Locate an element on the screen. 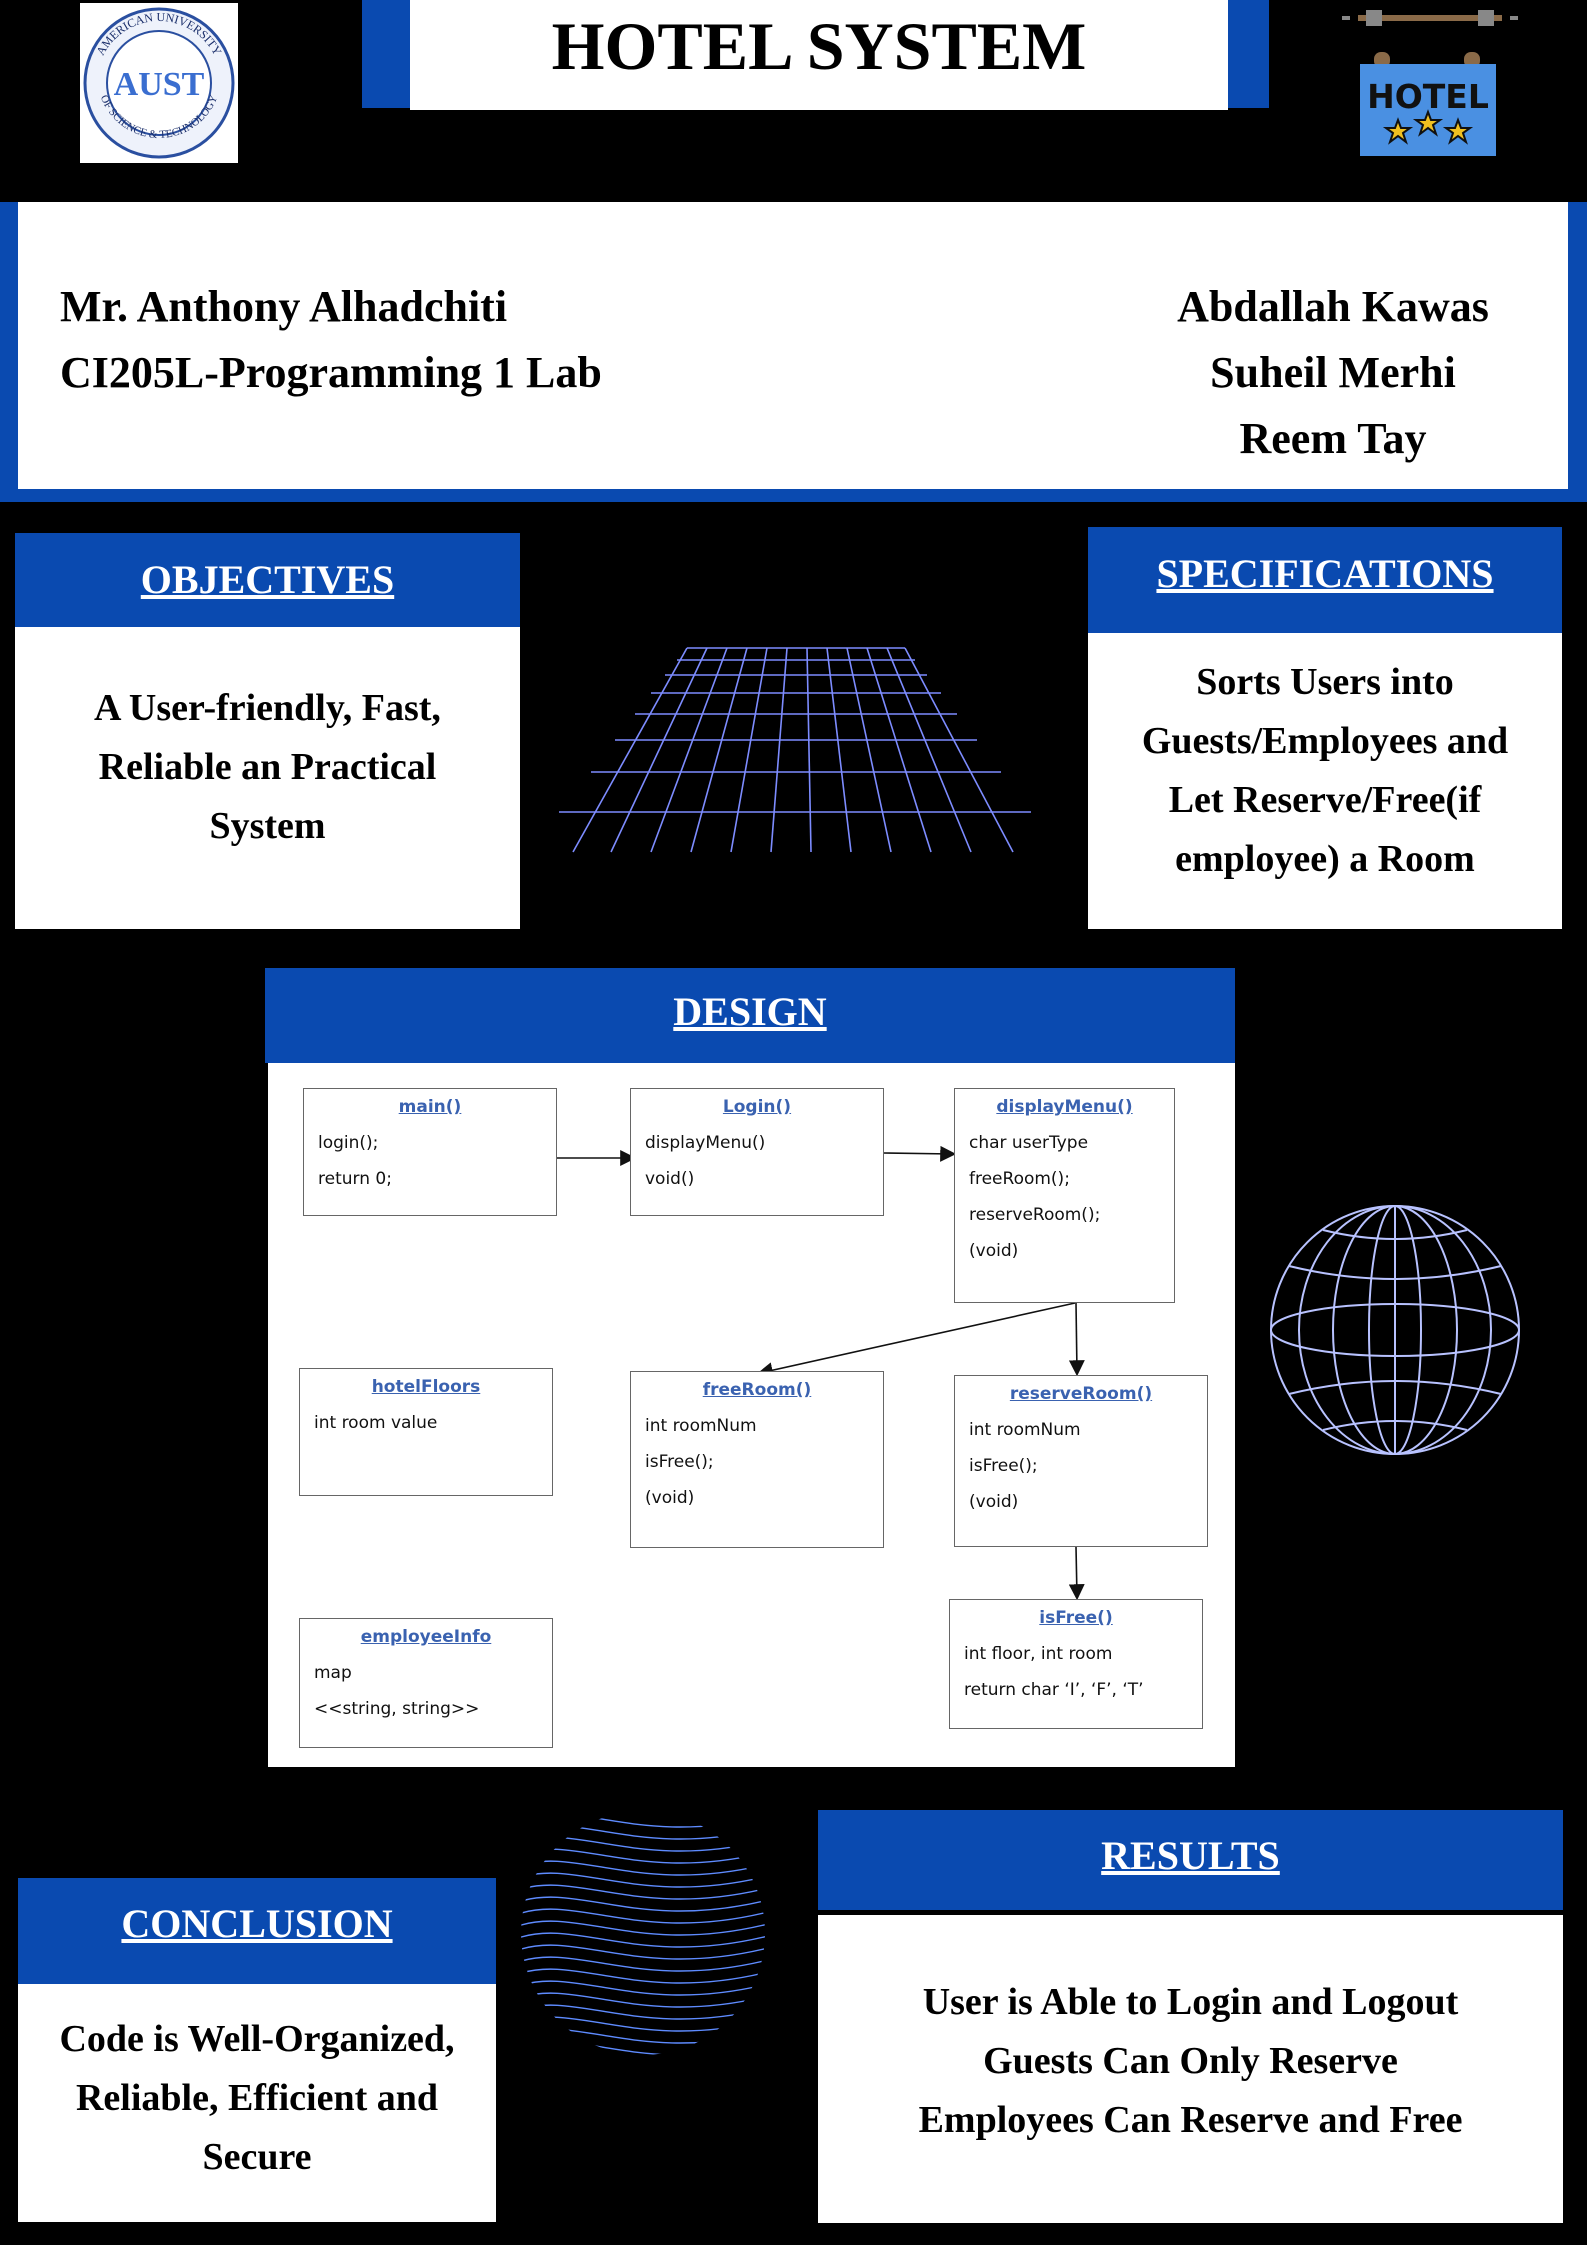 The height and width of the screenshot is (2245, 1587). uml-connectors is located at coordinates (821, 1373).